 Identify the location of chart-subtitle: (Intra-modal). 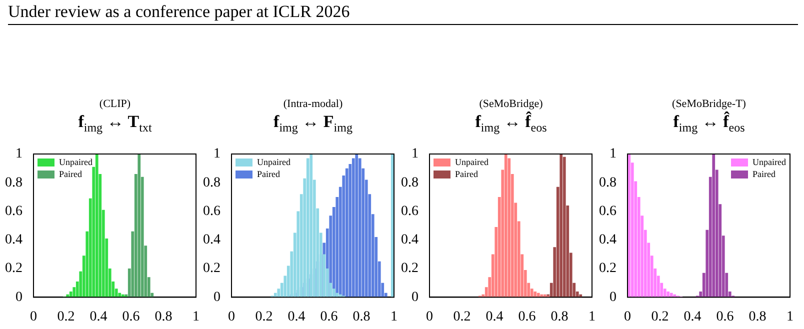
(313, 105).